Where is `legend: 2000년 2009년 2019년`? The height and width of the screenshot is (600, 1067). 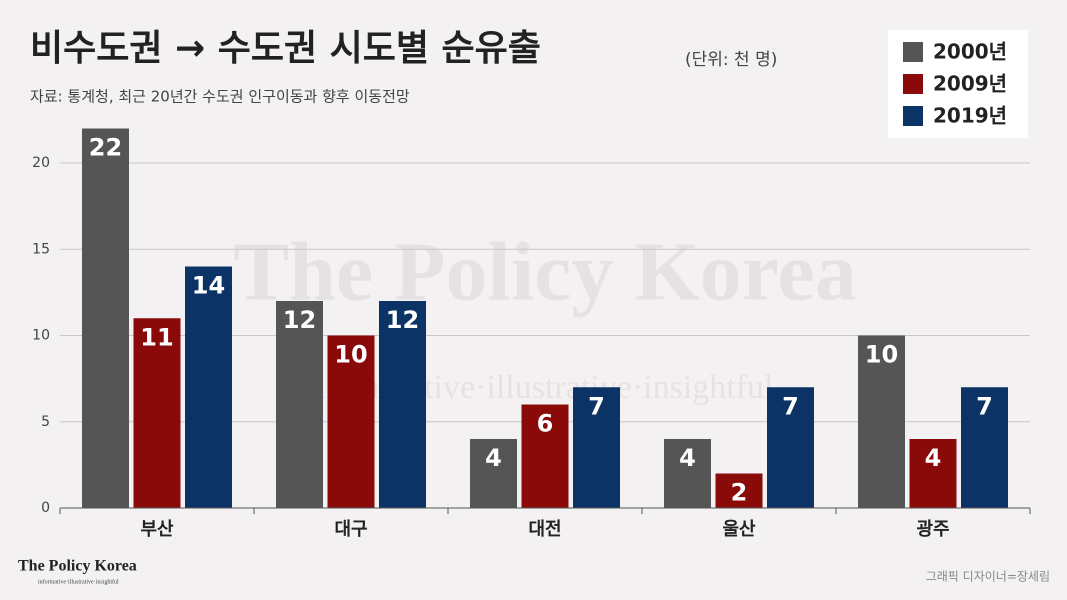 legend: 2000년 2009년 2019년 is located at coordinates (958, 84).